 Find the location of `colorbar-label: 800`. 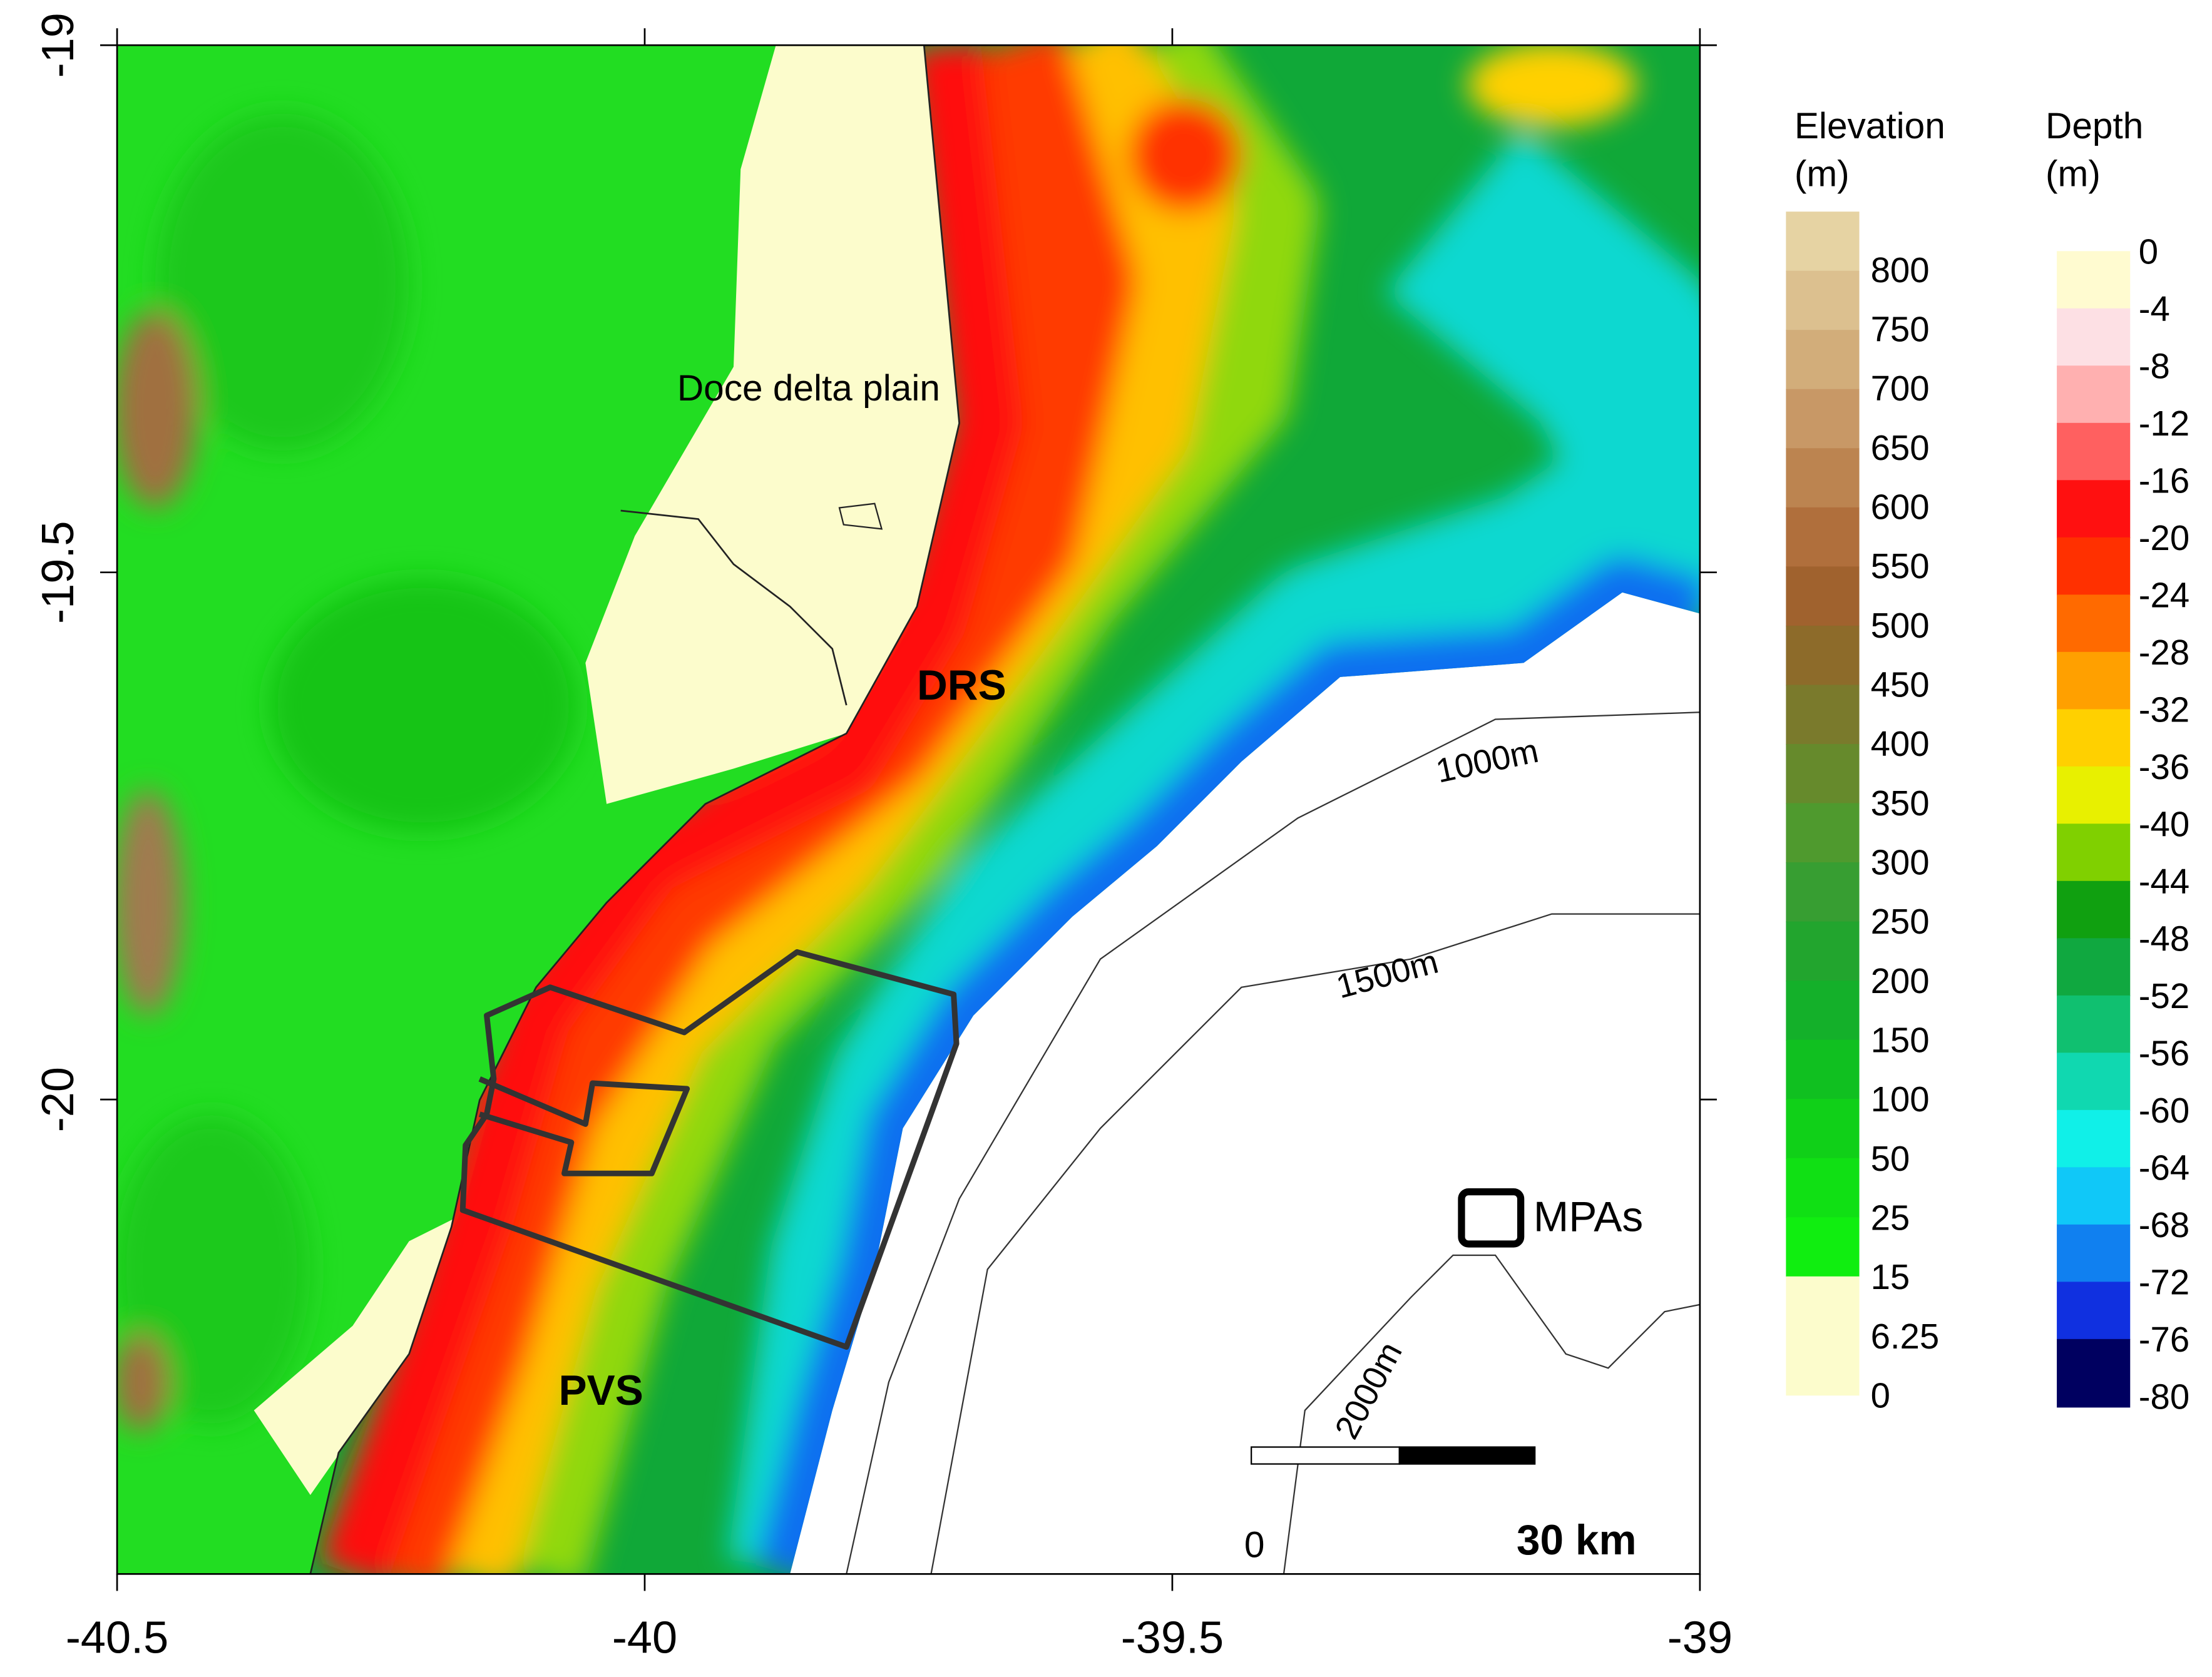

colorbar-label: 800 is located at coordinates (1900, 270).